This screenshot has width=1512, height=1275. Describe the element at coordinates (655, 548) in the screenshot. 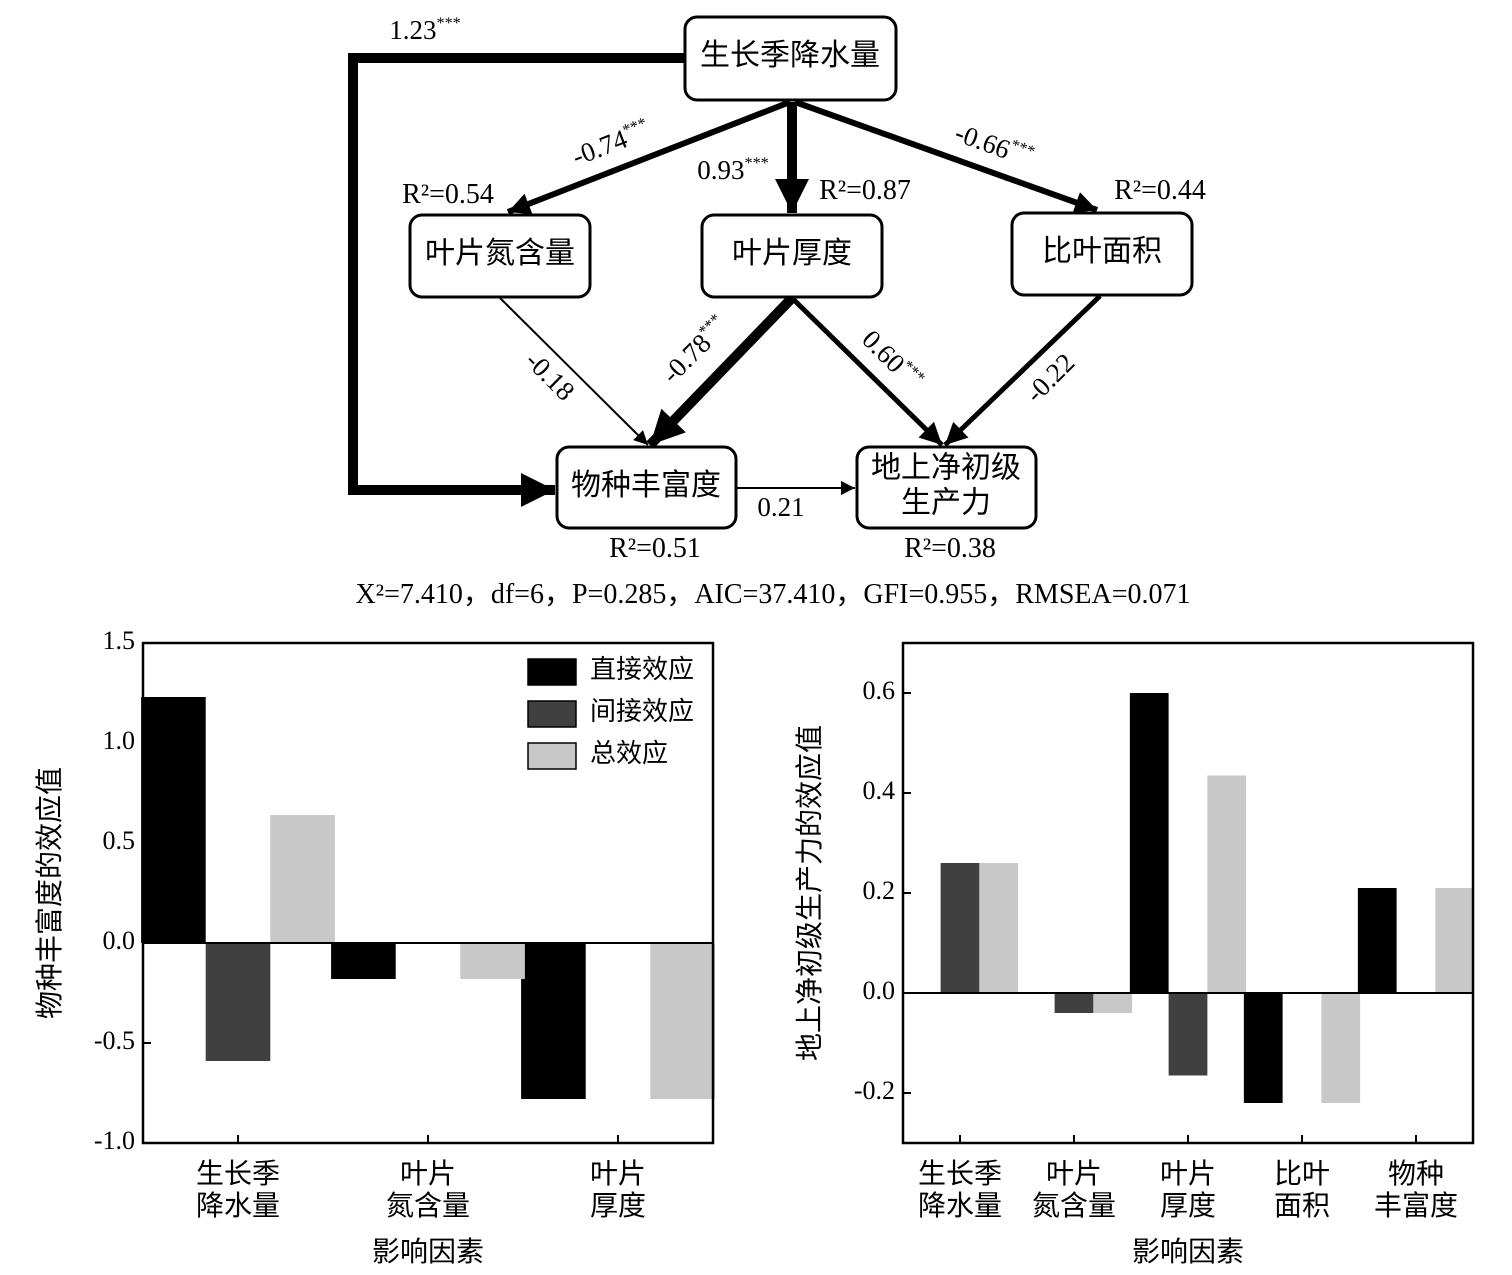

I see `r-squared: R²=0.51` at that location.